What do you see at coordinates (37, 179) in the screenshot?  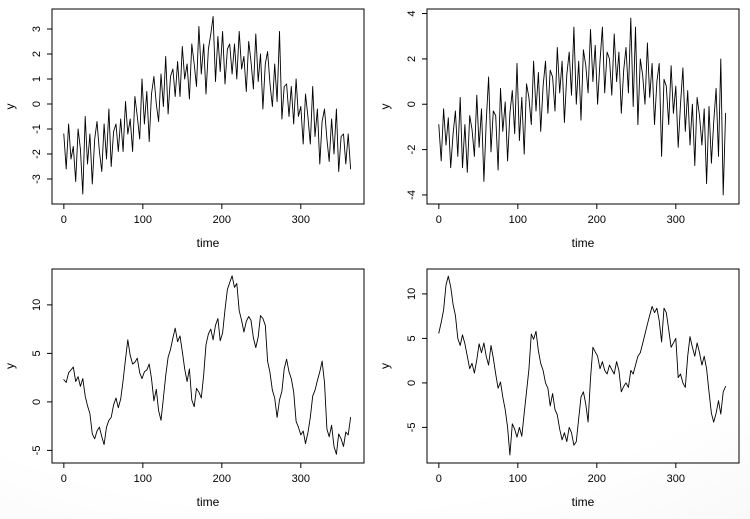 I see `y-tick-label: -3` at bounding box center [37, 179].